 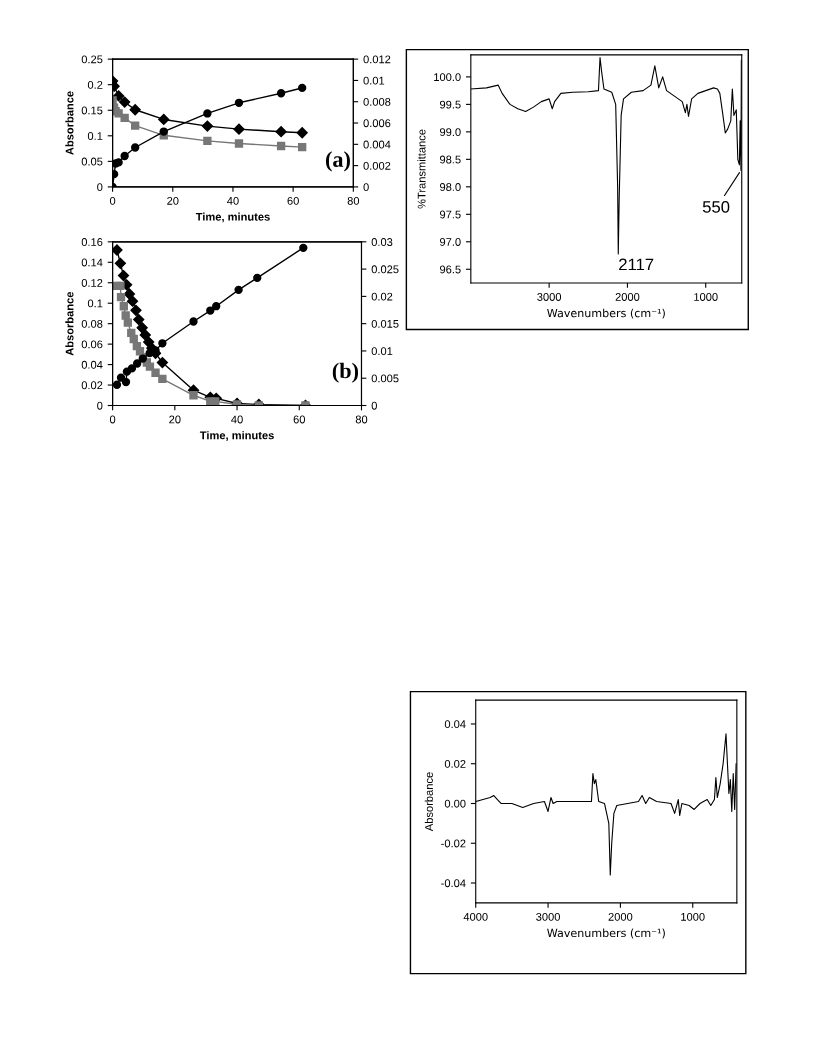 I want to click on y2-tick-label: 0.015, so click(x=385, y=323).